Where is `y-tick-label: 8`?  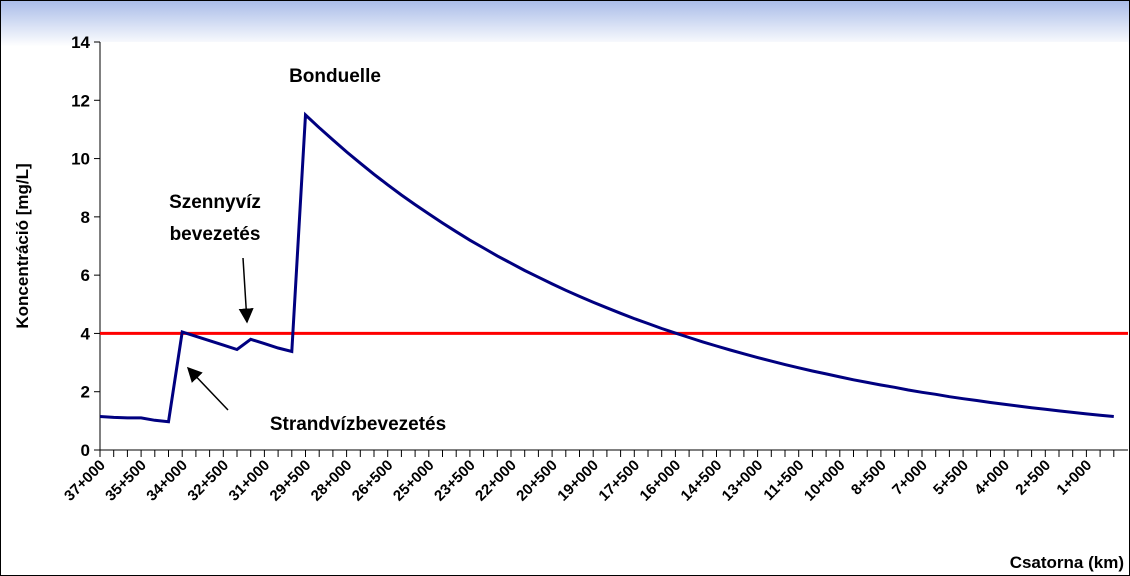
y-tick-label: 8 is located at coordinates (85, 217).